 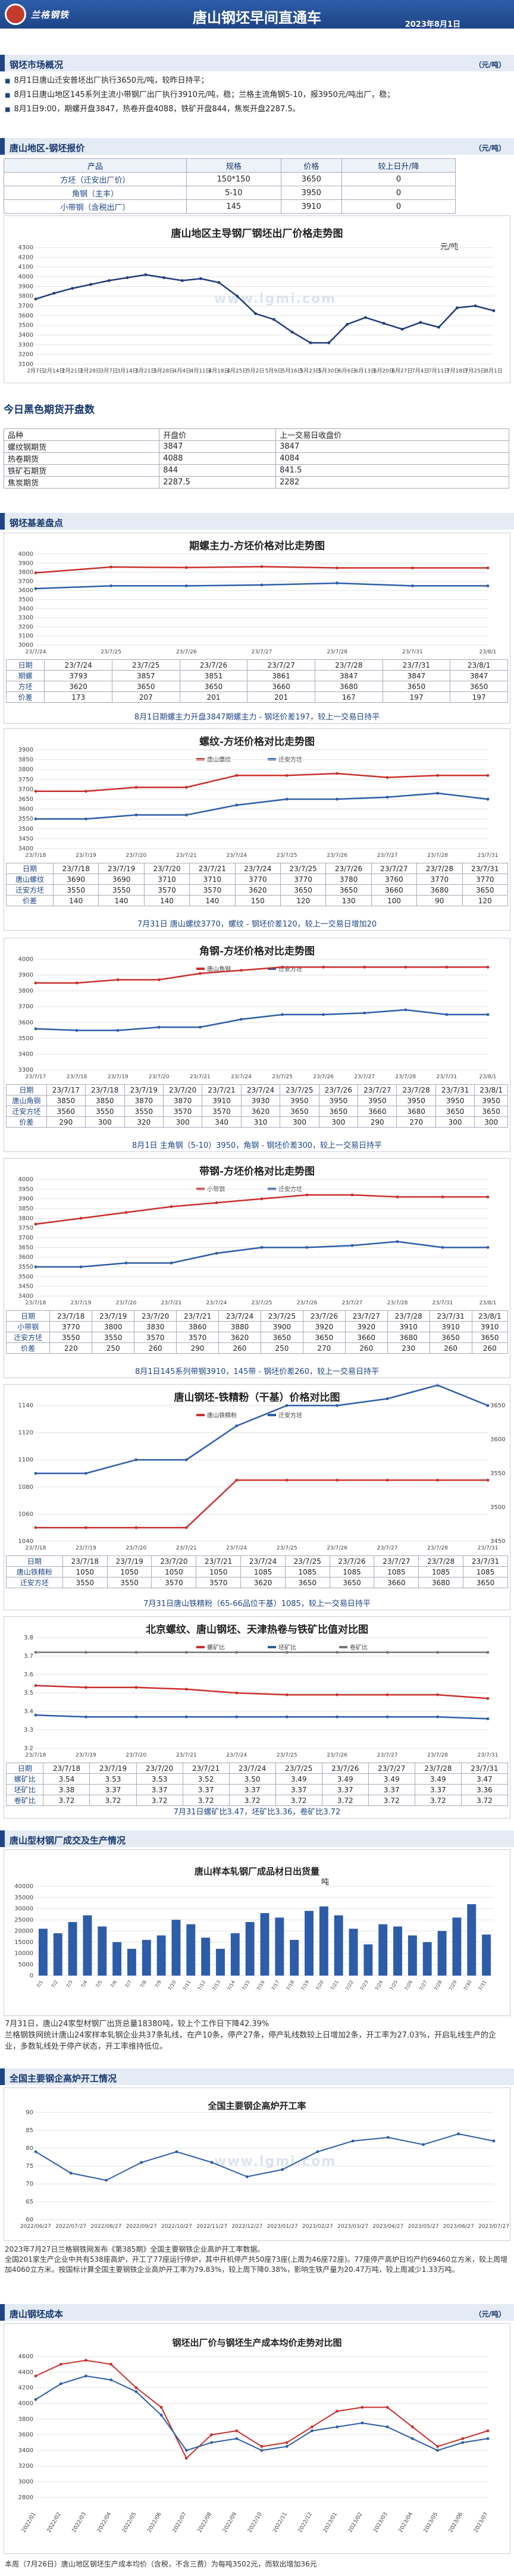 What do you see at coordinates (213, 675) in the screenshot?
I see `table-cell: 3851` at bounding box center [213, 675].